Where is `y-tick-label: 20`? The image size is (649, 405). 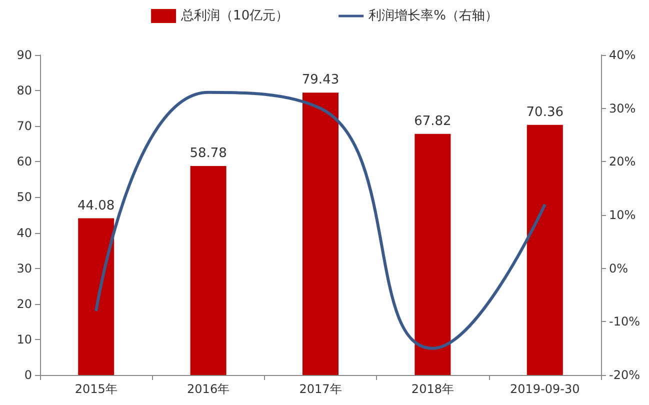 y-tick-label: 20 is located at coordinates (24, 303).